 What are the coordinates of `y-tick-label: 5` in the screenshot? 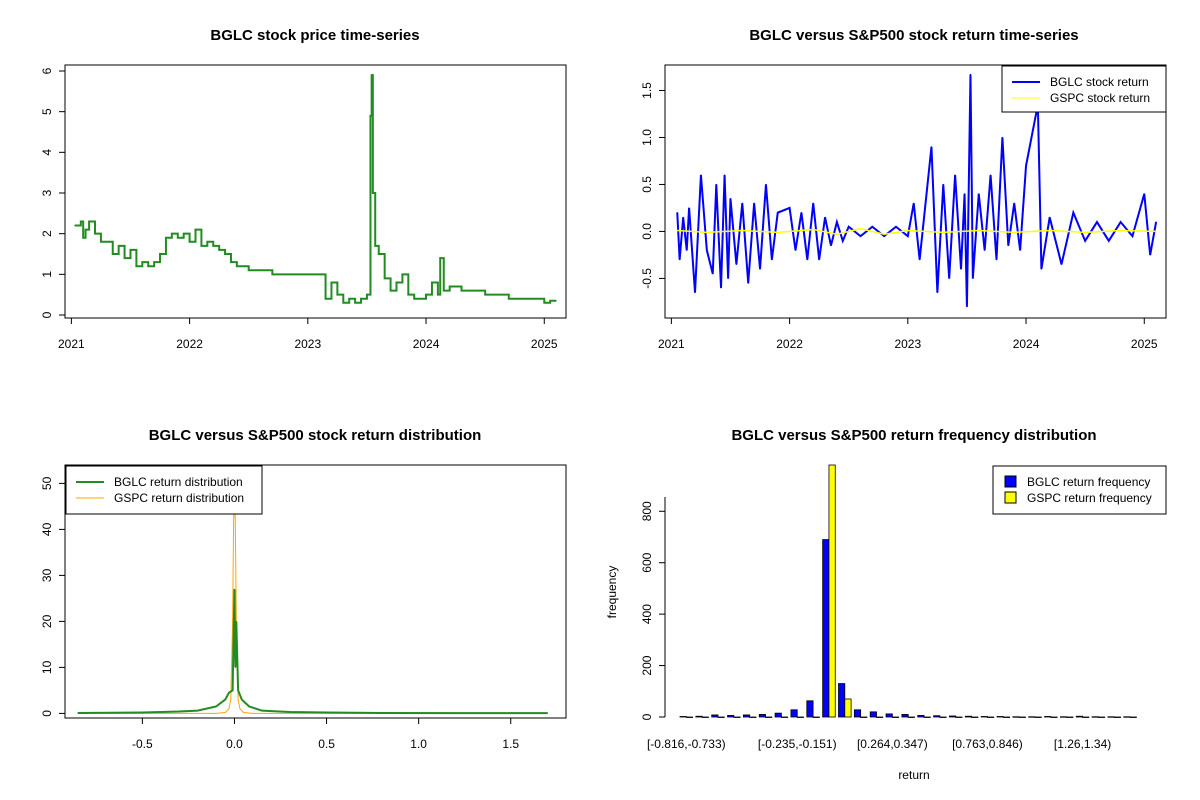 It's located at (47, 111).